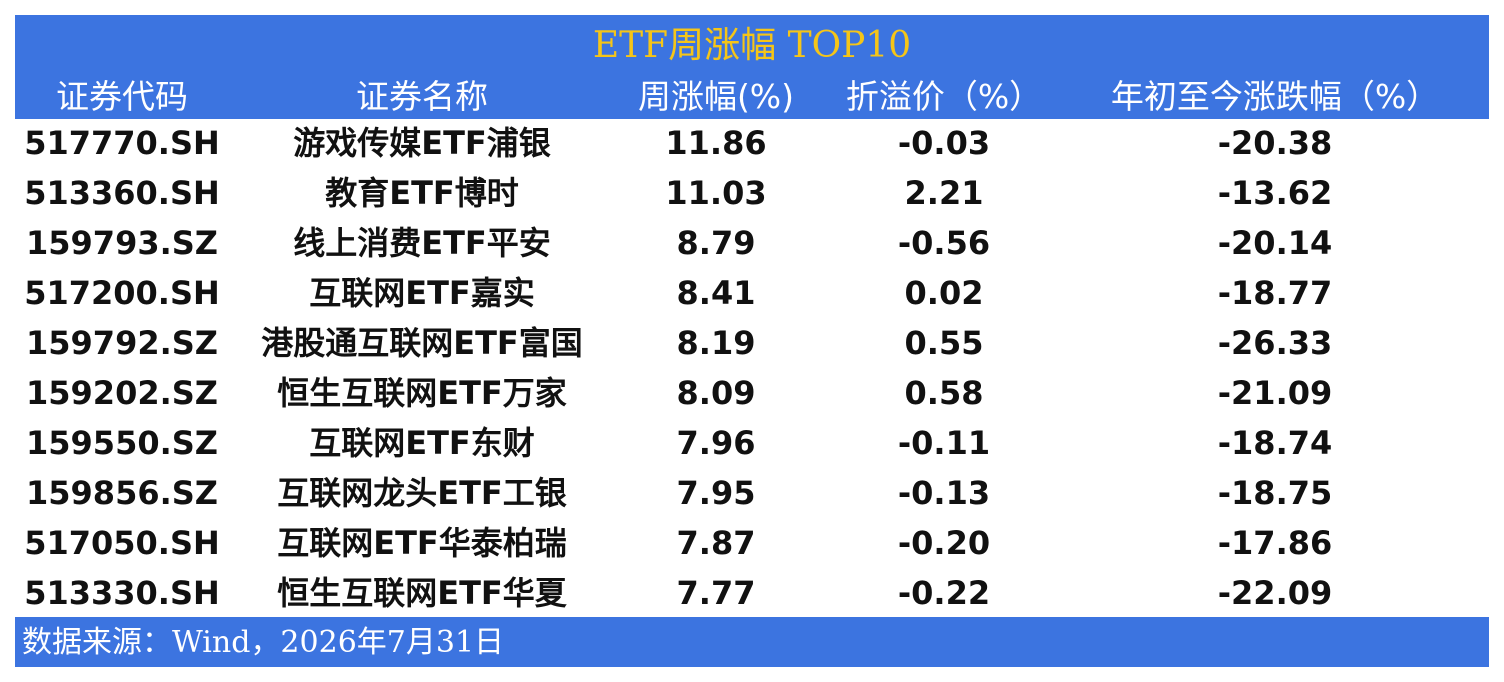  What do you see at coordinates (752, 642) in the screenshot?
I see `footer-band` at bounding box center [752, 642].